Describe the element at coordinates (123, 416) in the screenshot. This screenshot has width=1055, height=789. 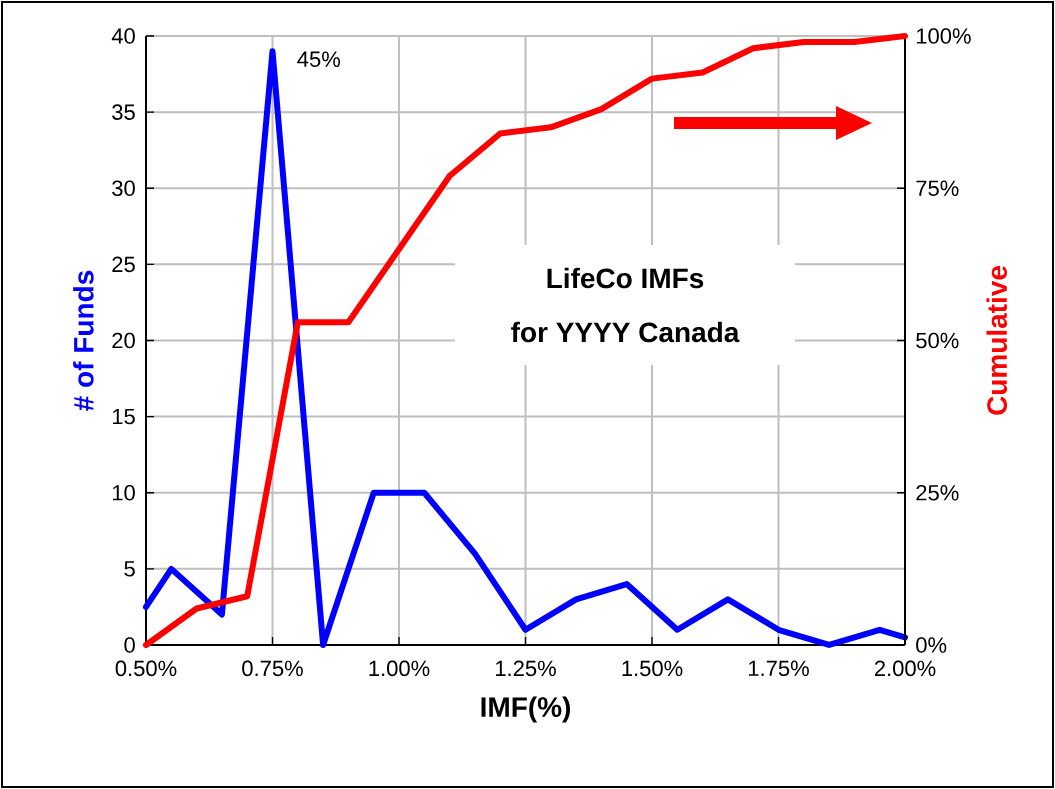
I see `y-tick-label: 15` at that location.